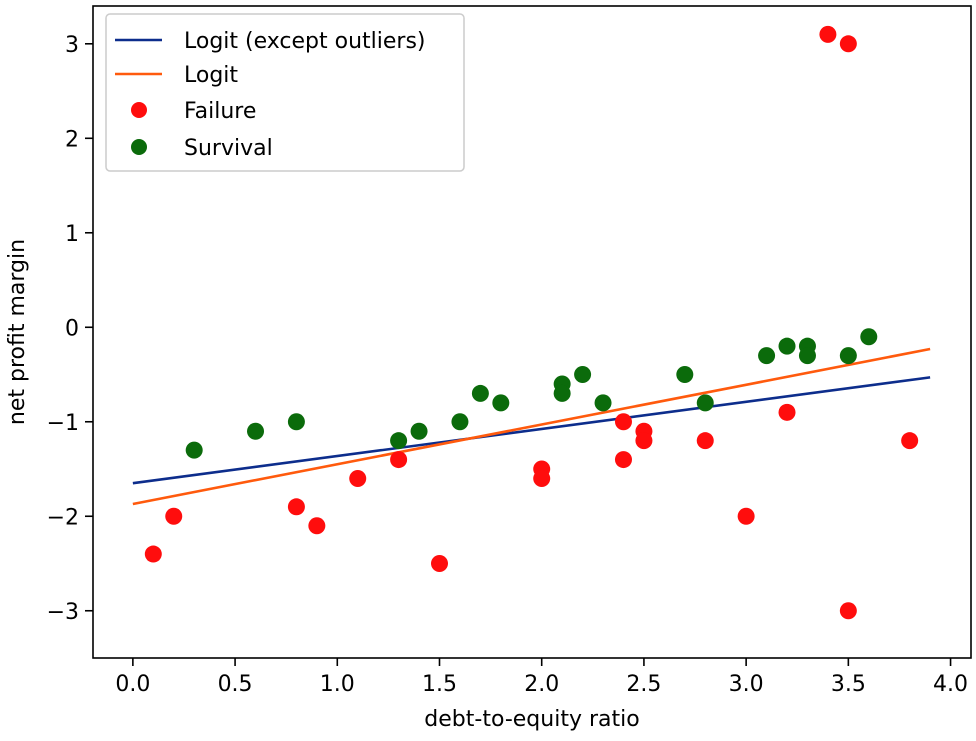  Describe the element at coordinates (63, 612) in the screenshot. I see `y-tick-label: −3` at that location.